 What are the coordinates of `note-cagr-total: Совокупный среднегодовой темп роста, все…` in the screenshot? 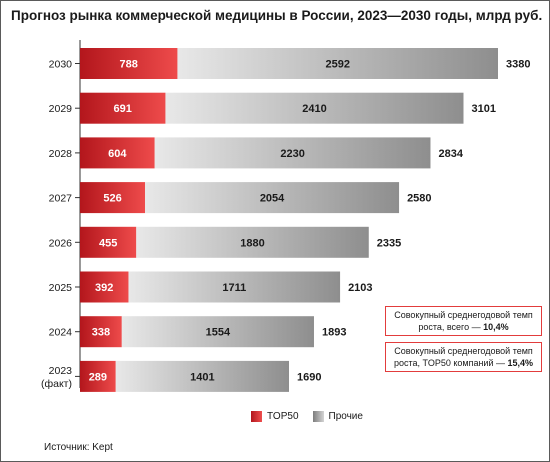 It's located at (463, 321).